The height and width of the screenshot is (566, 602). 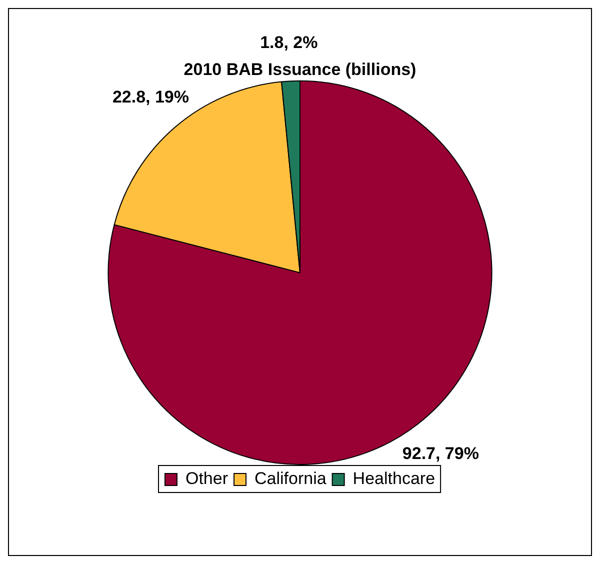 I want to click on legend-label: Other, so click(x=206, y=478).